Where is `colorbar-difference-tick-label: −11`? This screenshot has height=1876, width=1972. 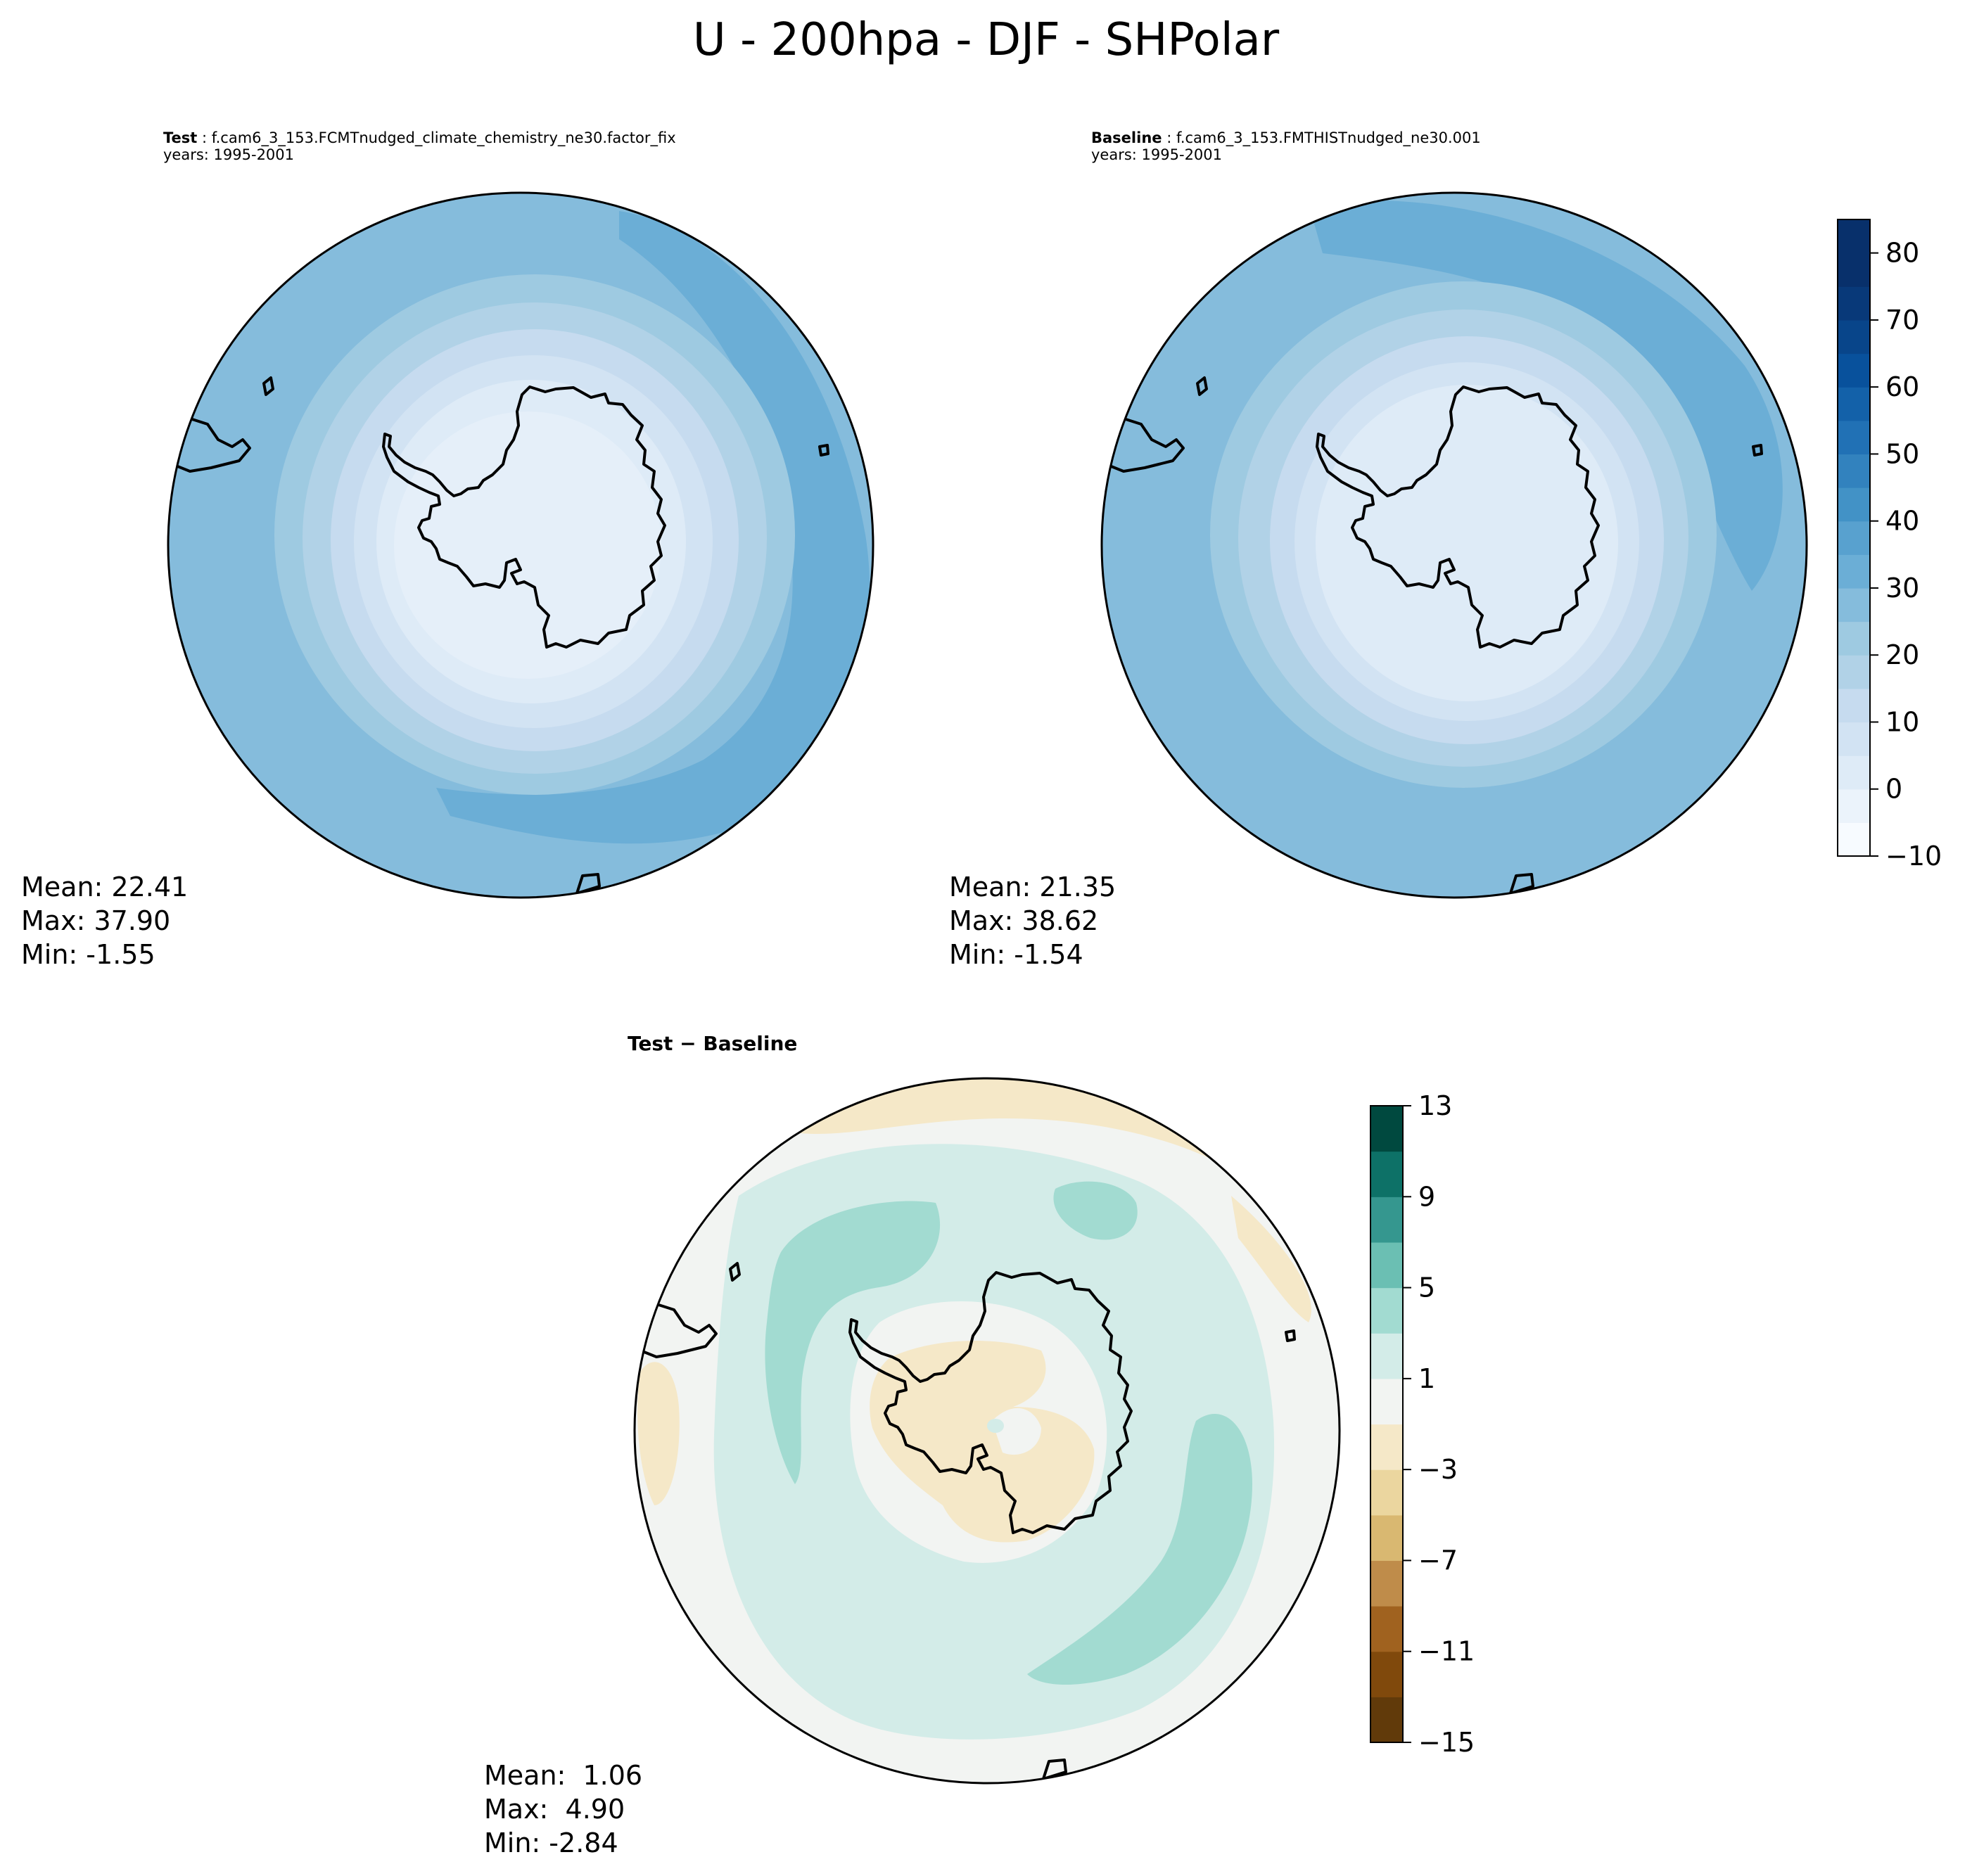
colorbar-difference-tick-label: −11 is located at coordinates (1447, 1651).